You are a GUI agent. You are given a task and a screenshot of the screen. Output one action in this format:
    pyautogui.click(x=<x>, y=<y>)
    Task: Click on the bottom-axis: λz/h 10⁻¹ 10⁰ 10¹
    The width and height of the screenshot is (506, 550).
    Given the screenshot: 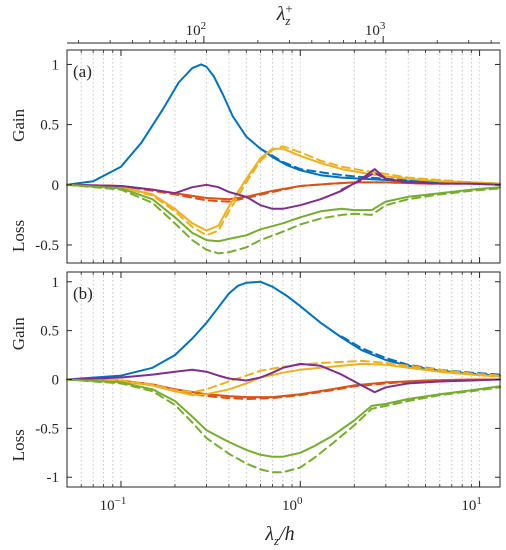 What is the action you would take?
    pyautogui.click(x=291, y=521)
    